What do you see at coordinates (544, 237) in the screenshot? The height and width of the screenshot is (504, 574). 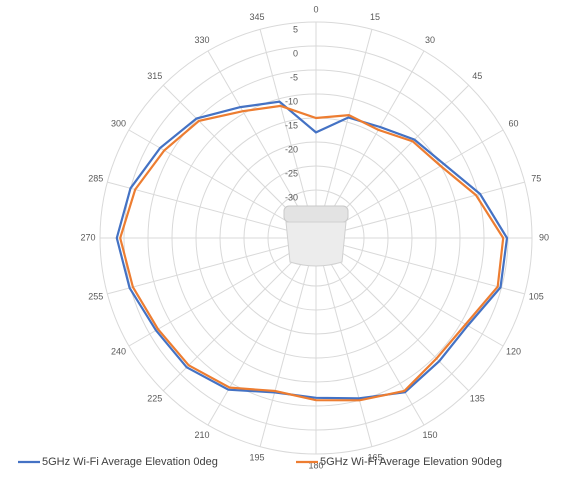 I see `angle-label: 90` at bounding box center [544, 237].